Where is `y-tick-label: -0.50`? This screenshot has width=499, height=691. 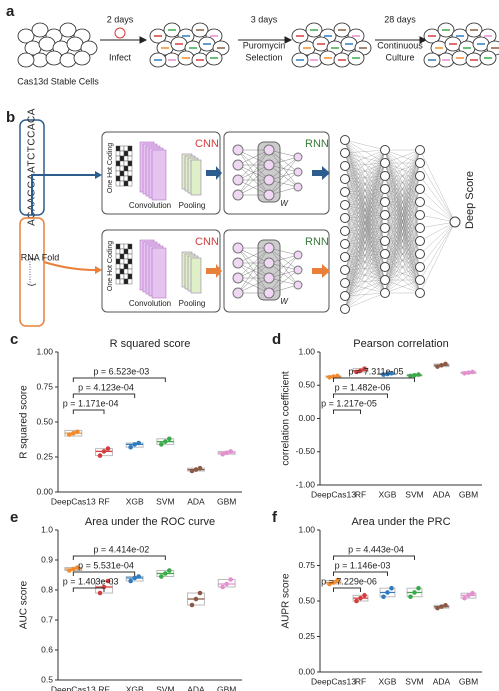
y-tick-label: -0.50 is located at coordinates (306, 451).